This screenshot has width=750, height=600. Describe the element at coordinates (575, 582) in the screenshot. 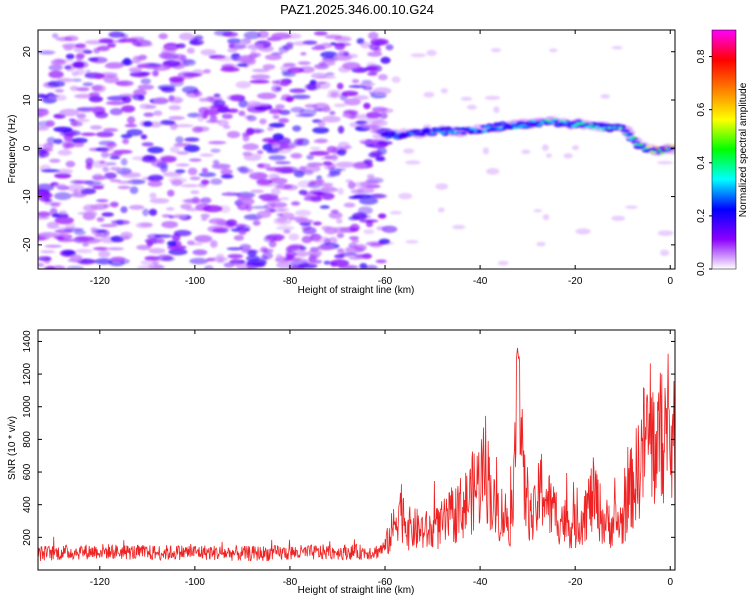

I see `snr-xtick-label: -20` at that location.